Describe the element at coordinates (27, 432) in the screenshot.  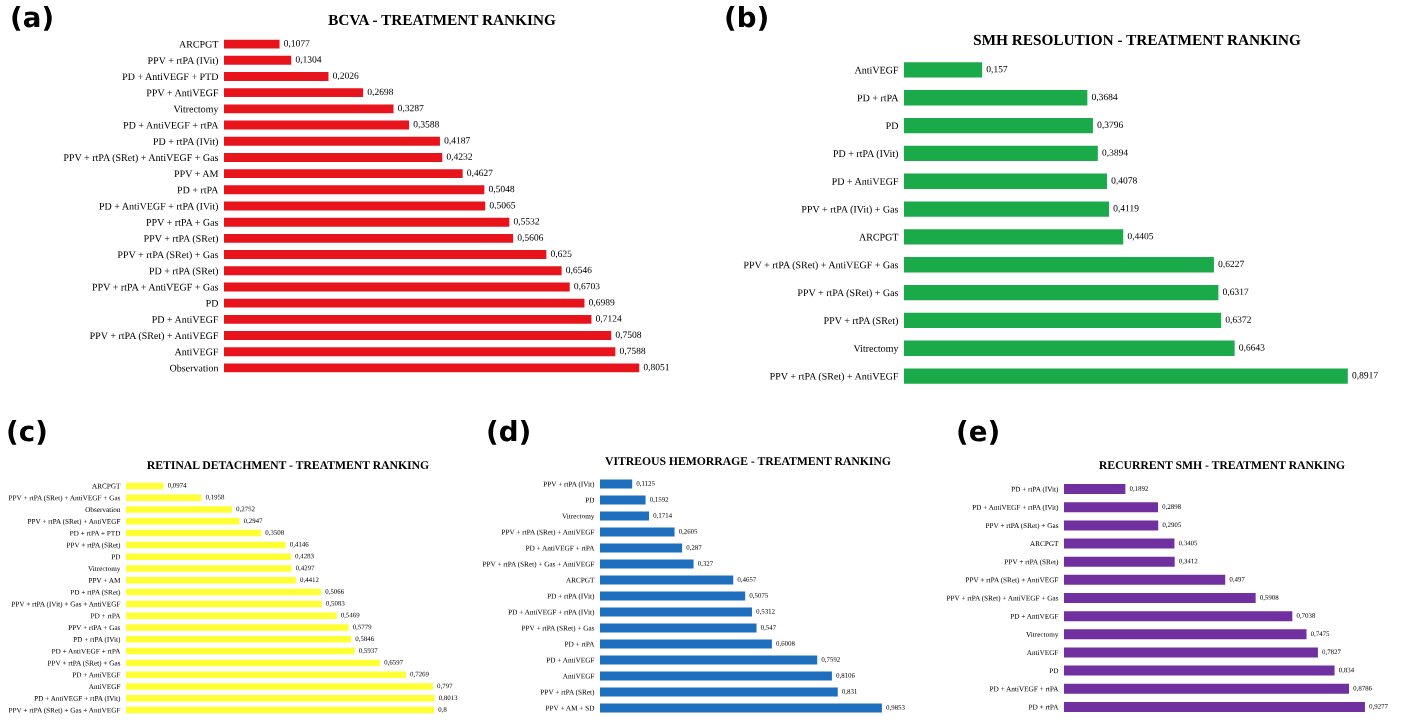
I see `text: (c)` at that location.